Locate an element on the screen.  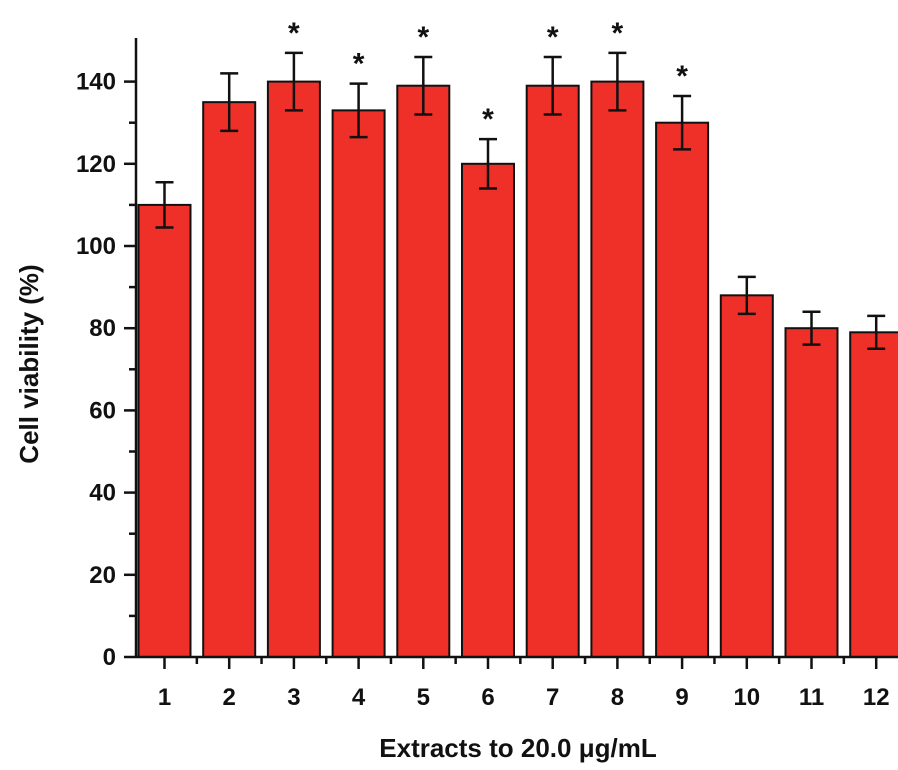
x-tick-label: 3 is located at coordinates (293, 697).